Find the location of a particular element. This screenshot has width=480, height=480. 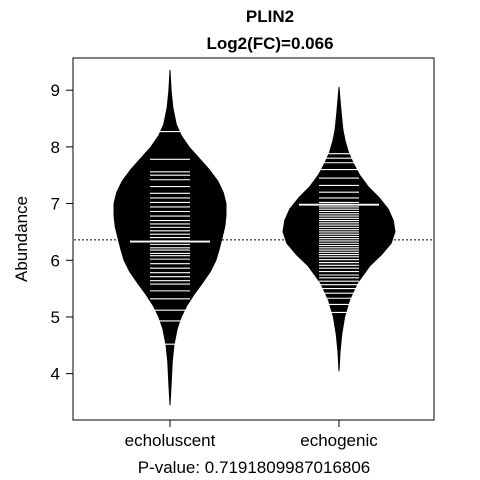

x-axis: echoluscent echogenic is located at coordinates (252, 435).